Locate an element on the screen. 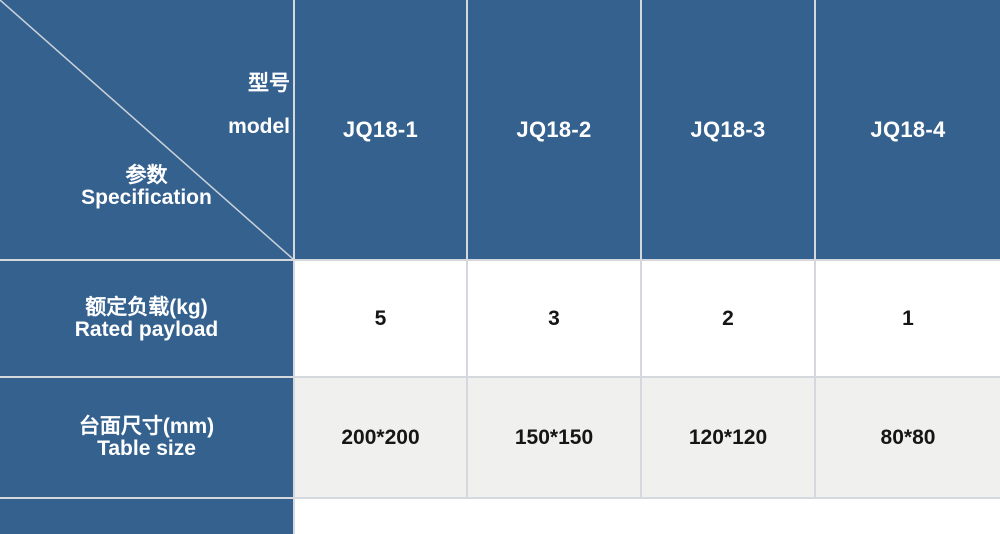 The height and width of the screenshot is (534, 1000). column-header-jq18-4: JQ18-4 is located at coordinates (908, 129).